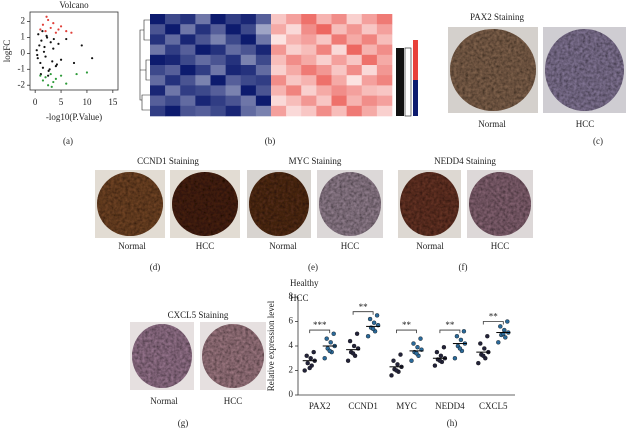 The image size is (629, 430). I want to click on panel-label: (b), so click(270, 141).